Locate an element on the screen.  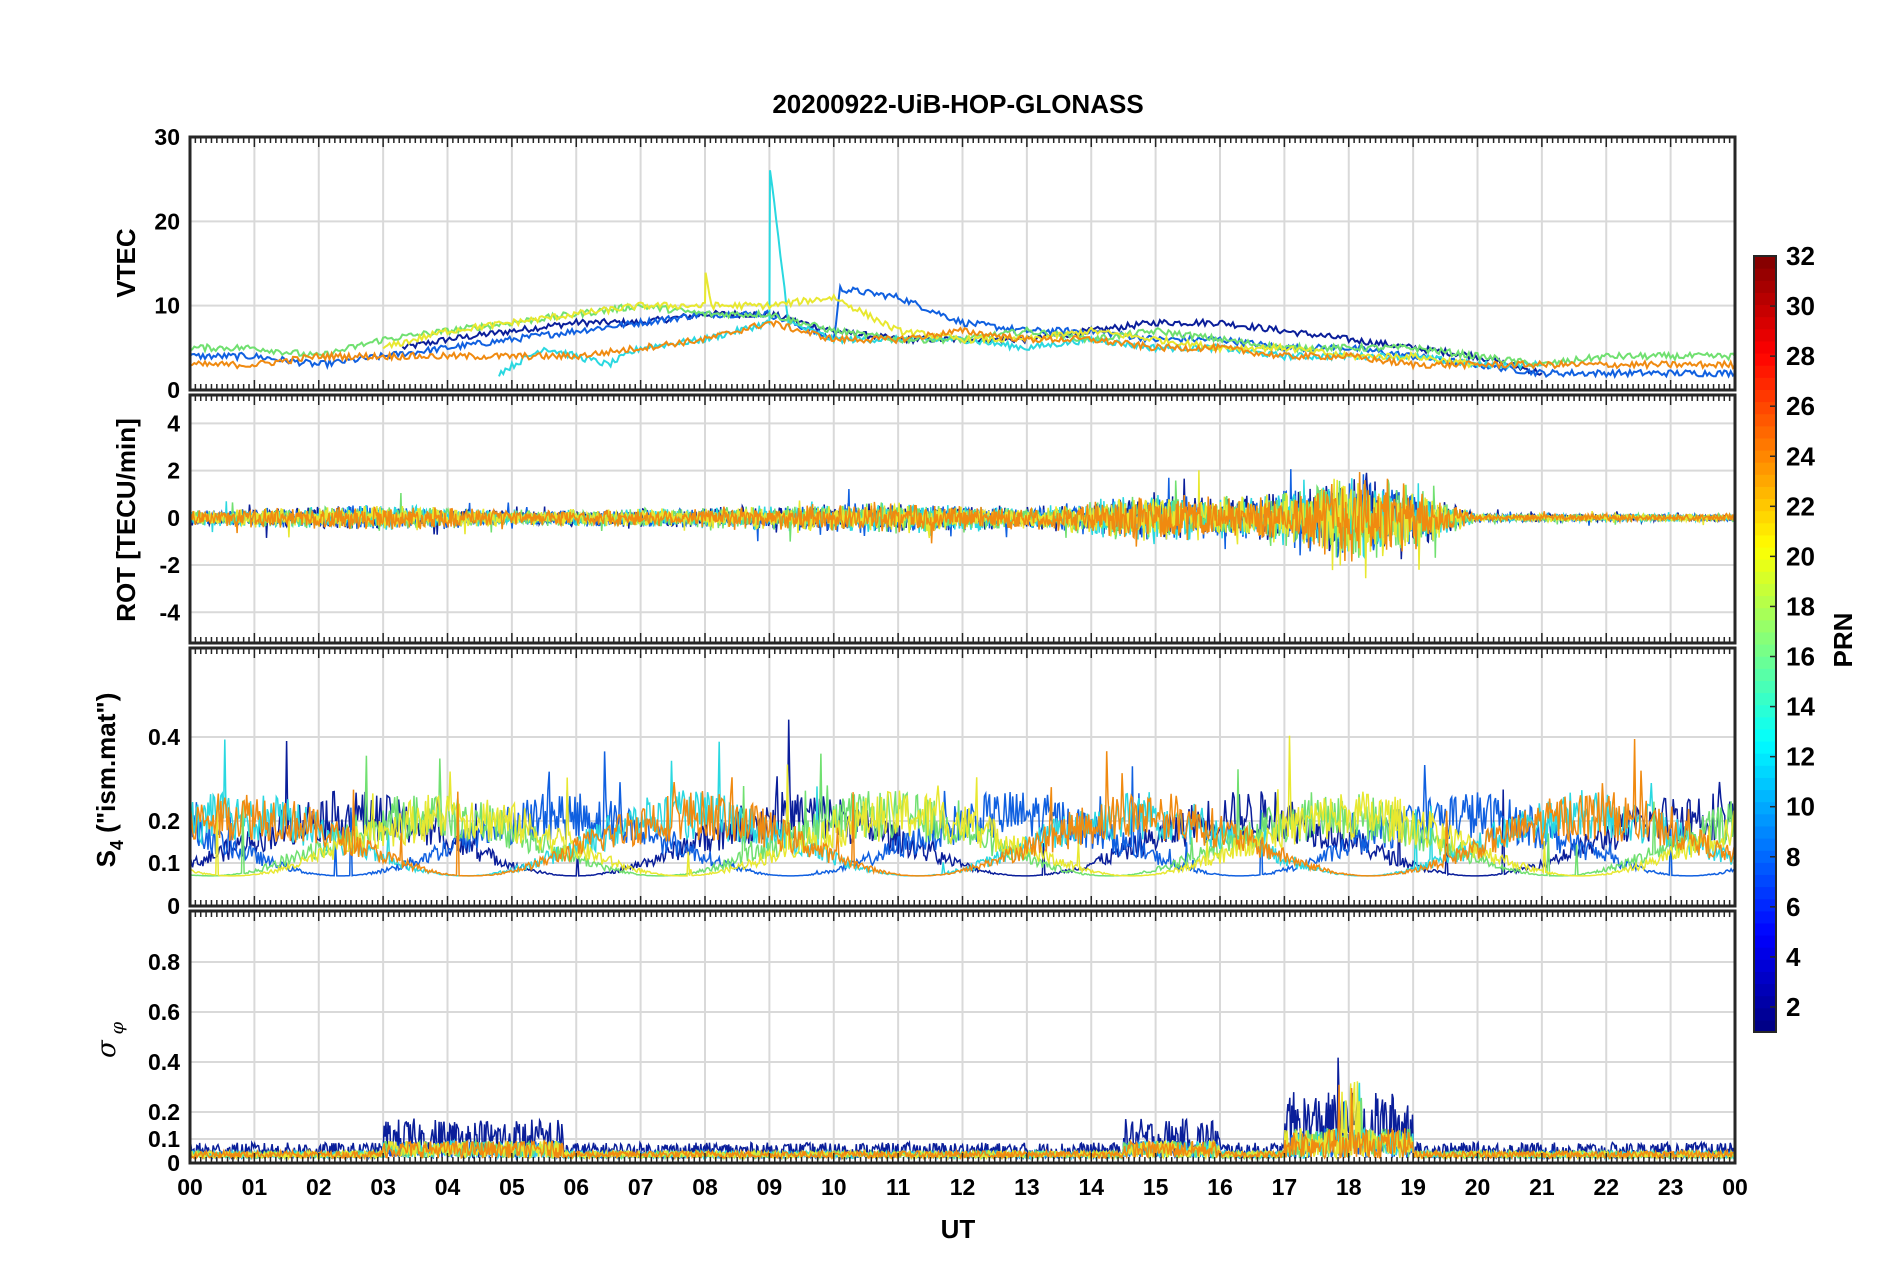
y-tick-label: 0.2 is located at coordinates (164, 1112).